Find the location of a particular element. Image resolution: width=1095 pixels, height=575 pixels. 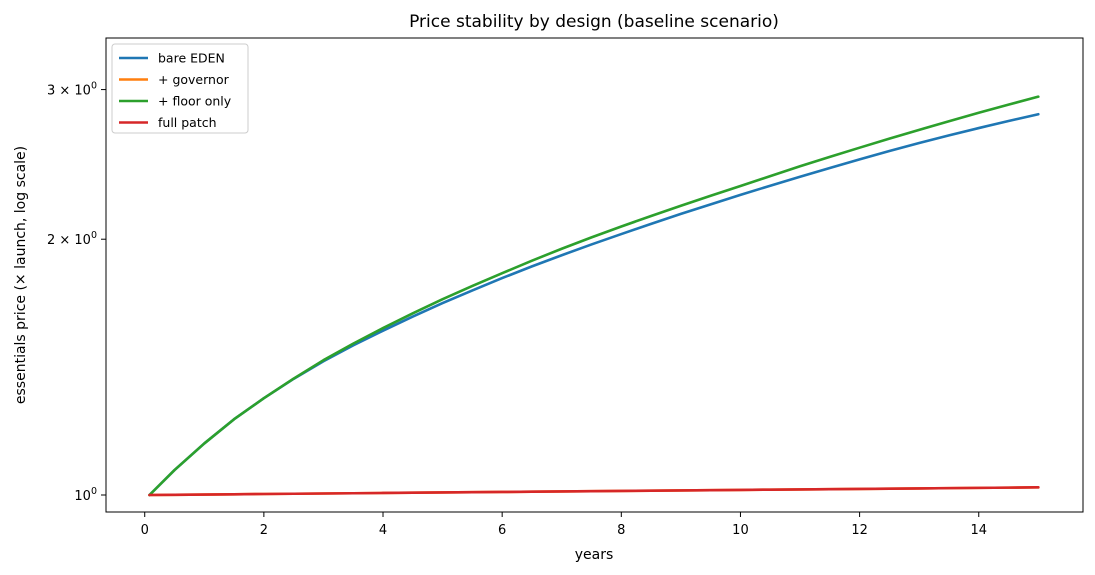

y-tick-label: 2 × 100 is located at coordinates (72, 239).